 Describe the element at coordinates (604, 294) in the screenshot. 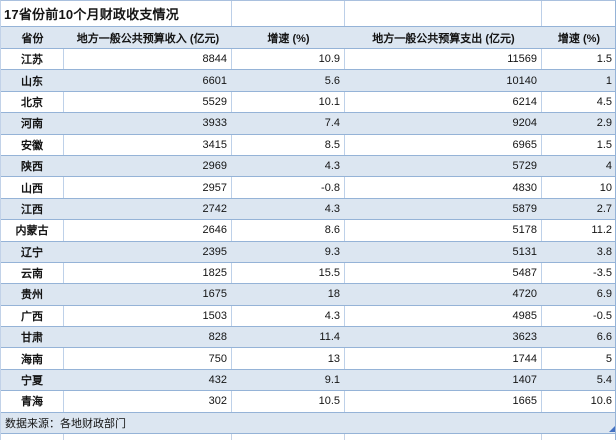

I see `cell-expenditure-growth: 6.9` at that location.